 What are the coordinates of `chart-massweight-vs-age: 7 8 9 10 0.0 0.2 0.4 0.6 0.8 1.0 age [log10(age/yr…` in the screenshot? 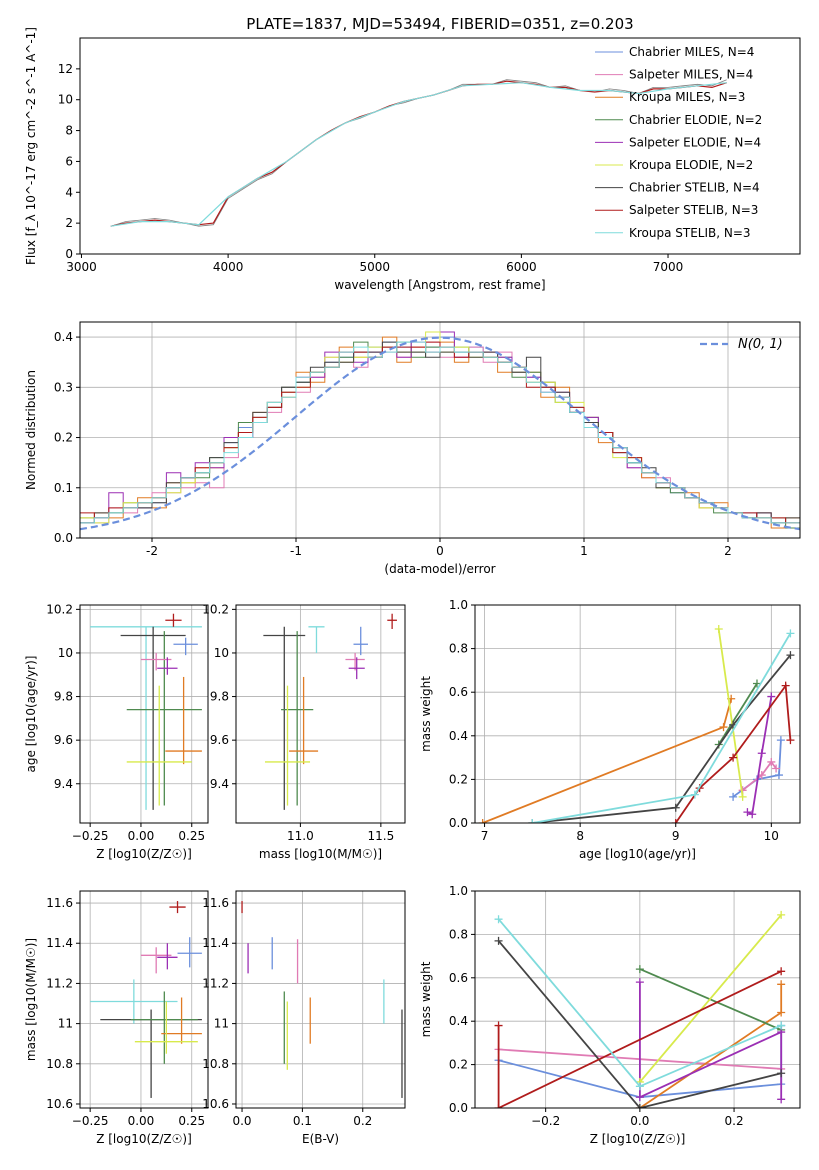 It's located at (610, 729).